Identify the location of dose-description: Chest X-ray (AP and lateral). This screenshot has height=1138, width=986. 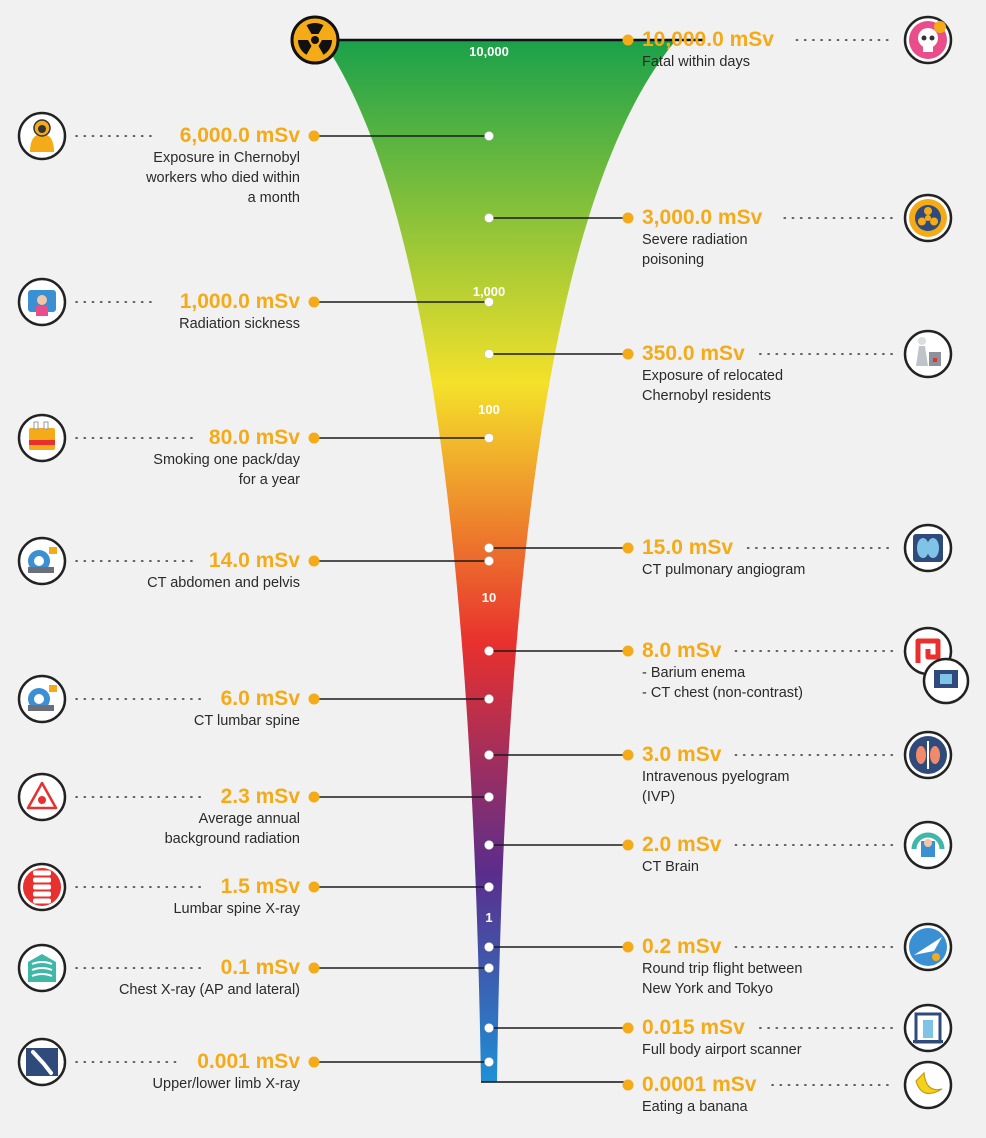
(170, 990).